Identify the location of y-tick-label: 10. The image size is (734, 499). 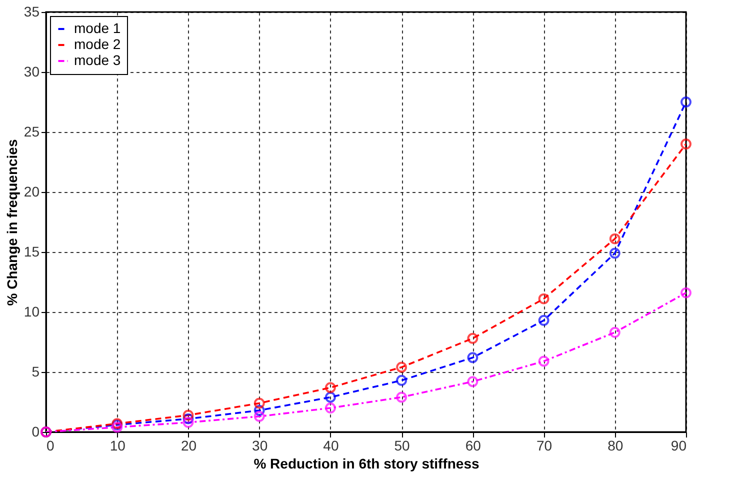
(32, 312).